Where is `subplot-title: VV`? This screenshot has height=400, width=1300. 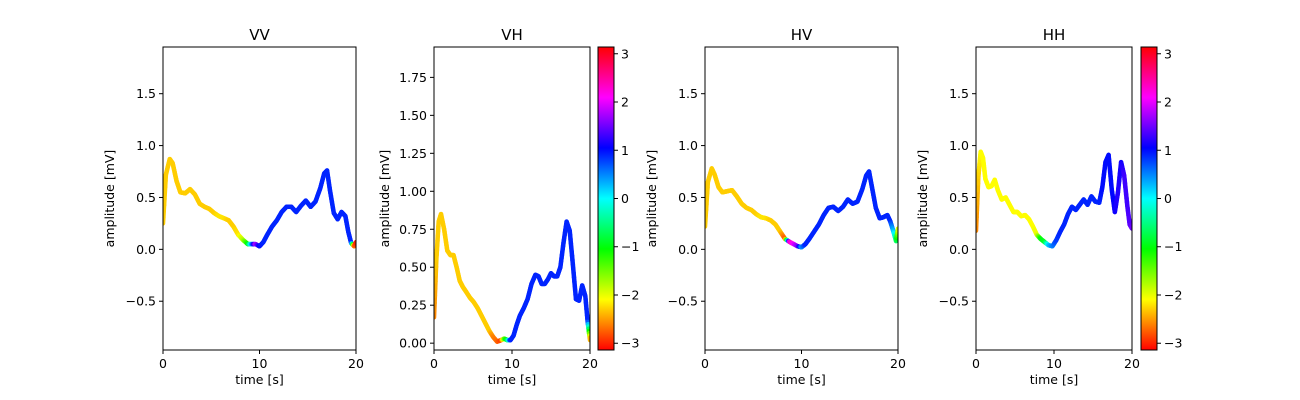
subplot-title: VV is located at coordinates (259, 35).